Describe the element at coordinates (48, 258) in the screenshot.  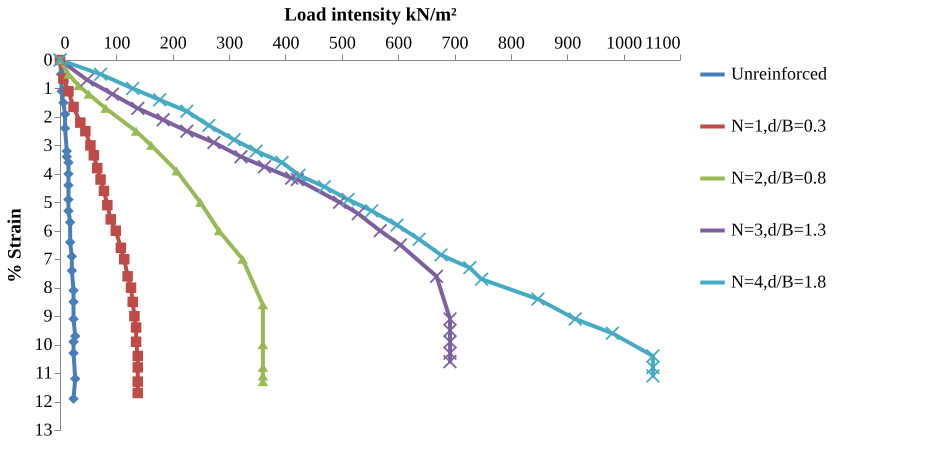
I see `y-tick-label: 7` at that location.